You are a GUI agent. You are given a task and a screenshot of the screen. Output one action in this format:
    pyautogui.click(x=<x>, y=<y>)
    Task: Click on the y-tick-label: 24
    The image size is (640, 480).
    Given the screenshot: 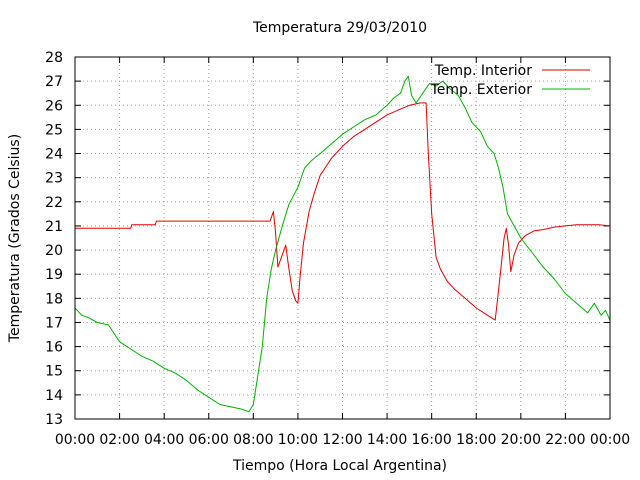 What is the action you would take?
    pyautogui.click(x=54, y=155)
    